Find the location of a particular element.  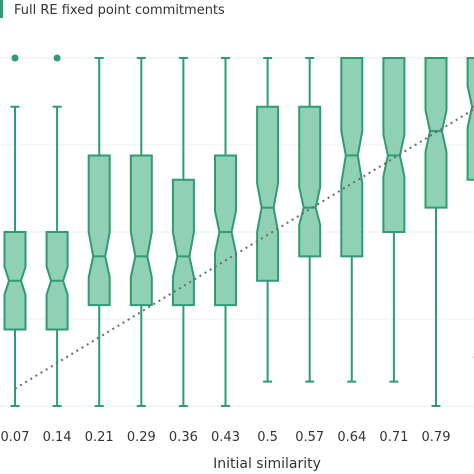

x-tick-label: 0.14 is located at coordinates (57, 437).